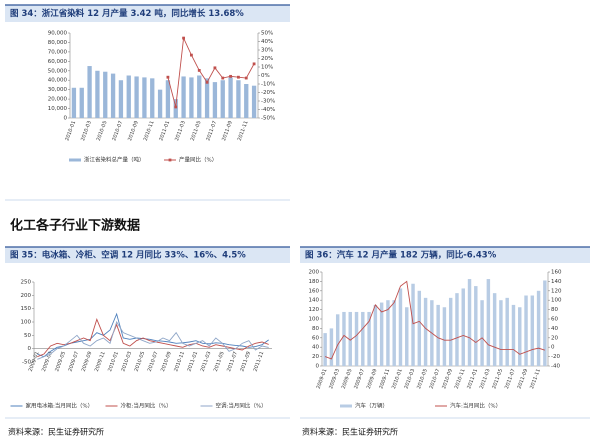  Describe the element at coordinates (268, 85) in the screenshot. I see `y2-tick-label: -10%` at that location.